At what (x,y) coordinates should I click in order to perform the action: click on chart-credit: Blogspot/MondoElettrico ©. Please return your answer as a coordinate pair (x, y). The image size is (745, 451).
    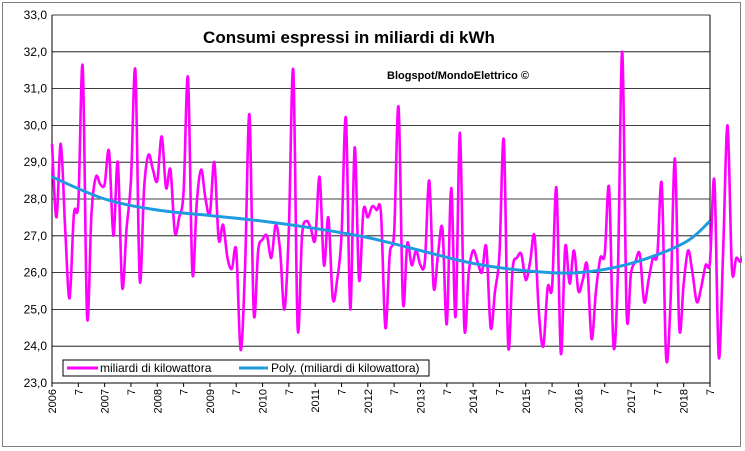
    Looking at the image, I should click on (458, 76).